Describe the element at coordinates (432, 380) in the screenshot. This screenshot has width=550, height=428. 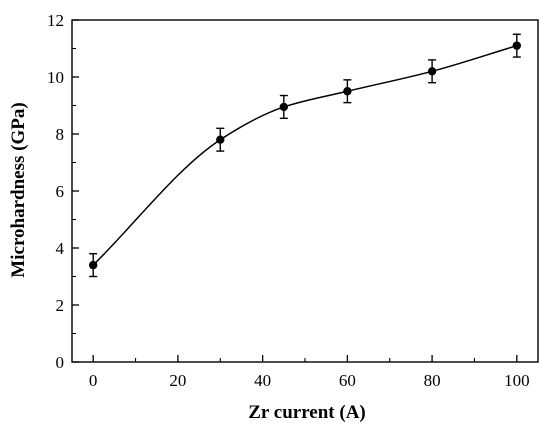
I see `x-tick-label: 80` at that location.